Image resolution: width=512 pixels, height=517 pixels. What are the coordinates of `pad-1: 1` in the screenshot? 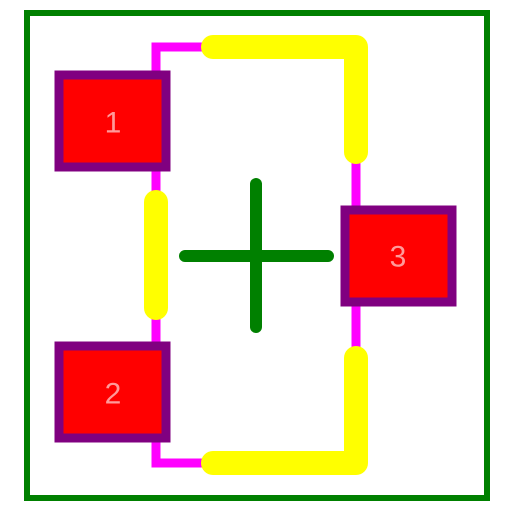 It's located at (112, 121).